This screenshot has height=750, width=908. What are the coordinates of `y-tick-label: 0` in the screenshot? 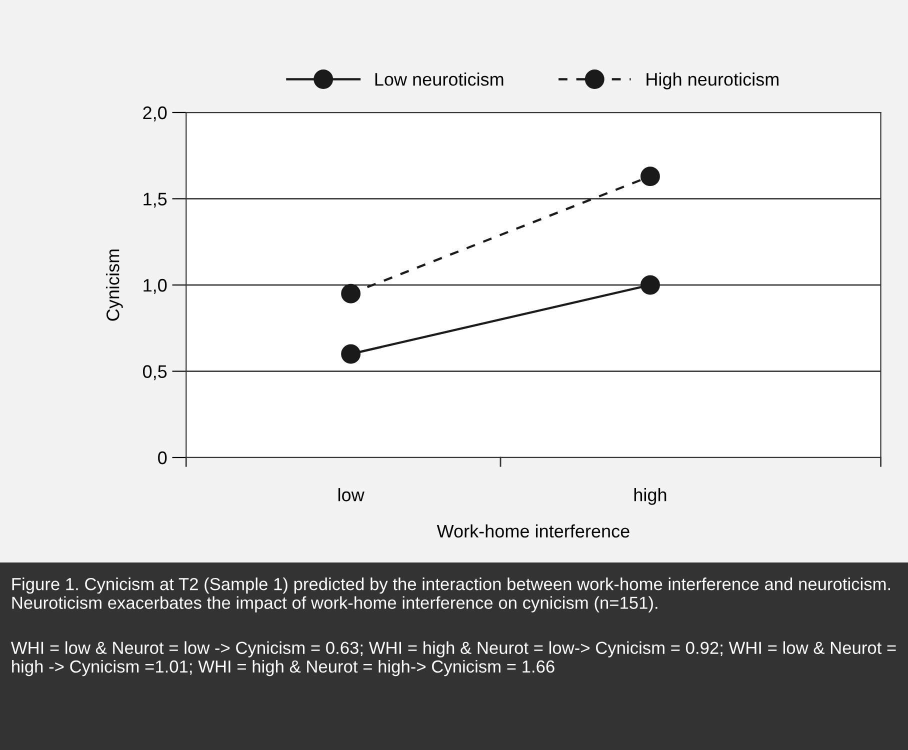 It's located at (162, 457).